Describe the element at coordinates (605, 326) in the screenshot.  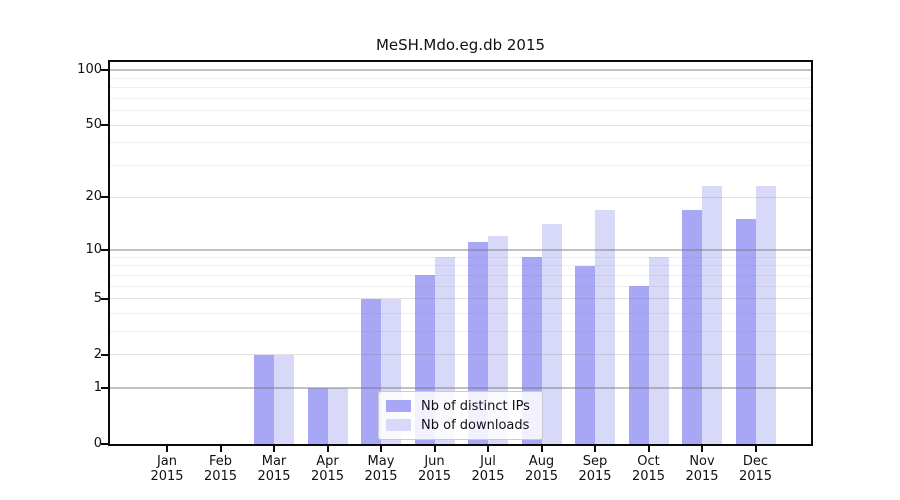
I see `bar-downloads-sep` at that location.